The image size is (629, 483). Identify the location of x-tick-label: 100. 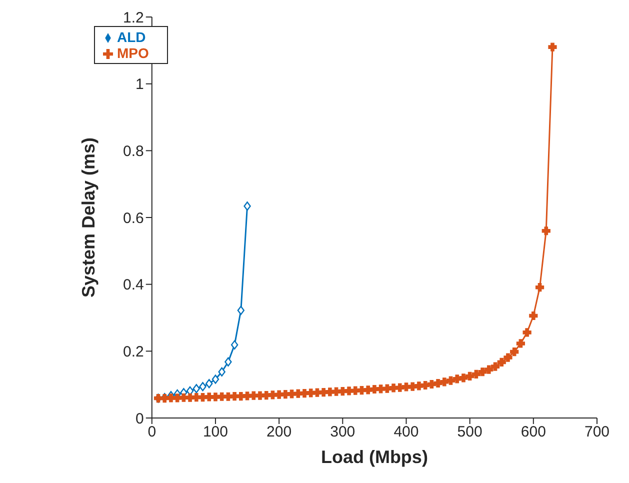
(215, 432).